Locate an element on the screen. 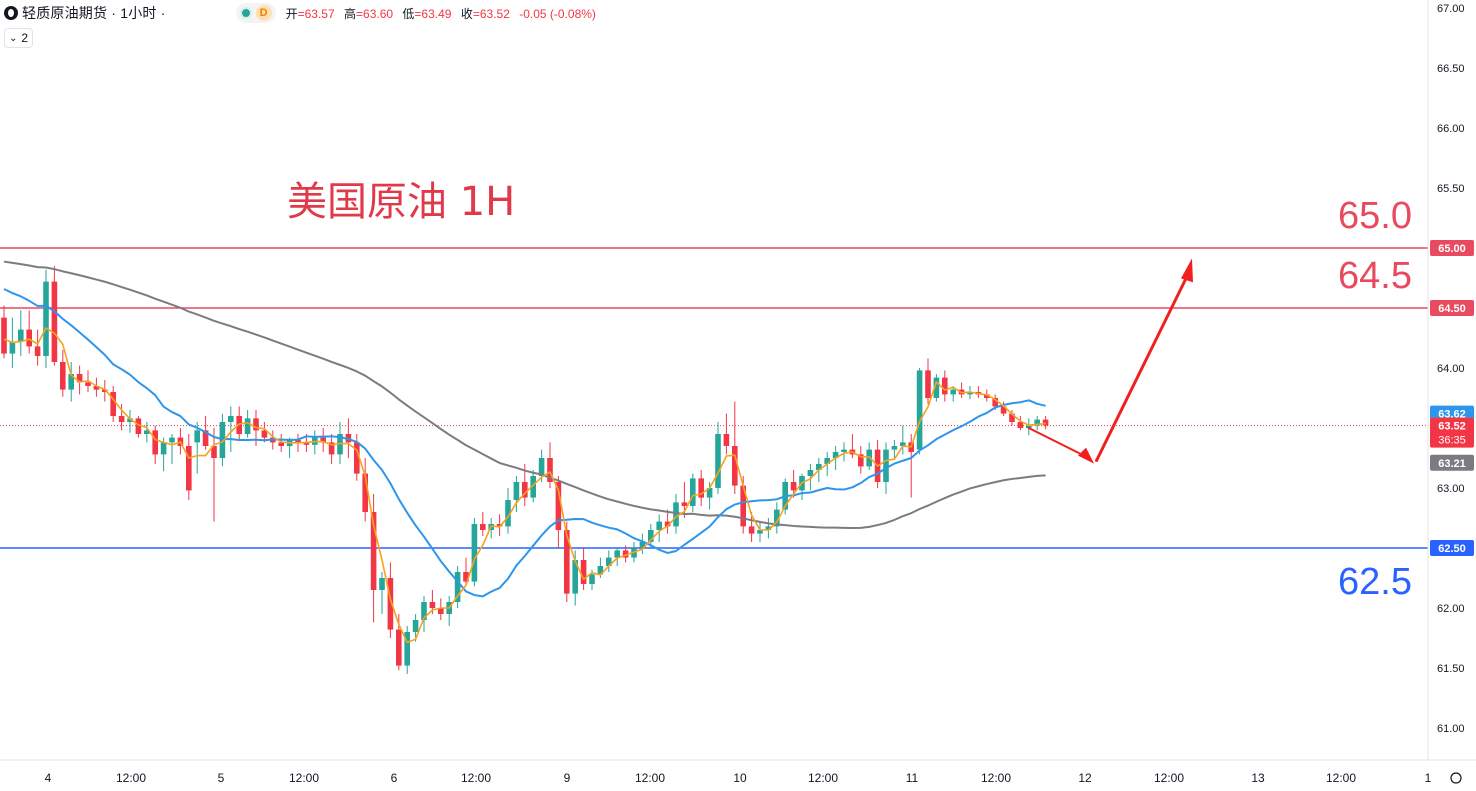 The width and height of the screenshot is (1476, 791). current-price-badge is located at coordinates (1452, 432).